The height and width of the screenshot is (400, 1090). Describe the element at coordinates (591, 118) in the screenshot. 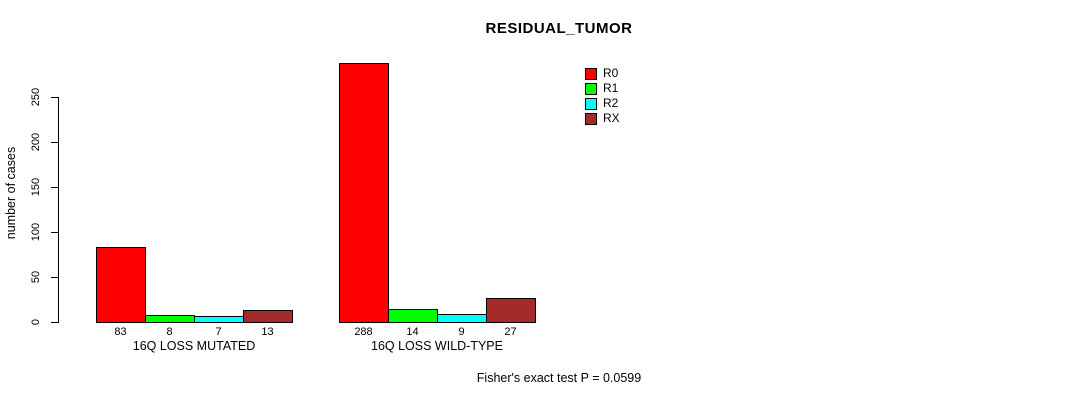

I see `legend-swatch-rx` at that location.